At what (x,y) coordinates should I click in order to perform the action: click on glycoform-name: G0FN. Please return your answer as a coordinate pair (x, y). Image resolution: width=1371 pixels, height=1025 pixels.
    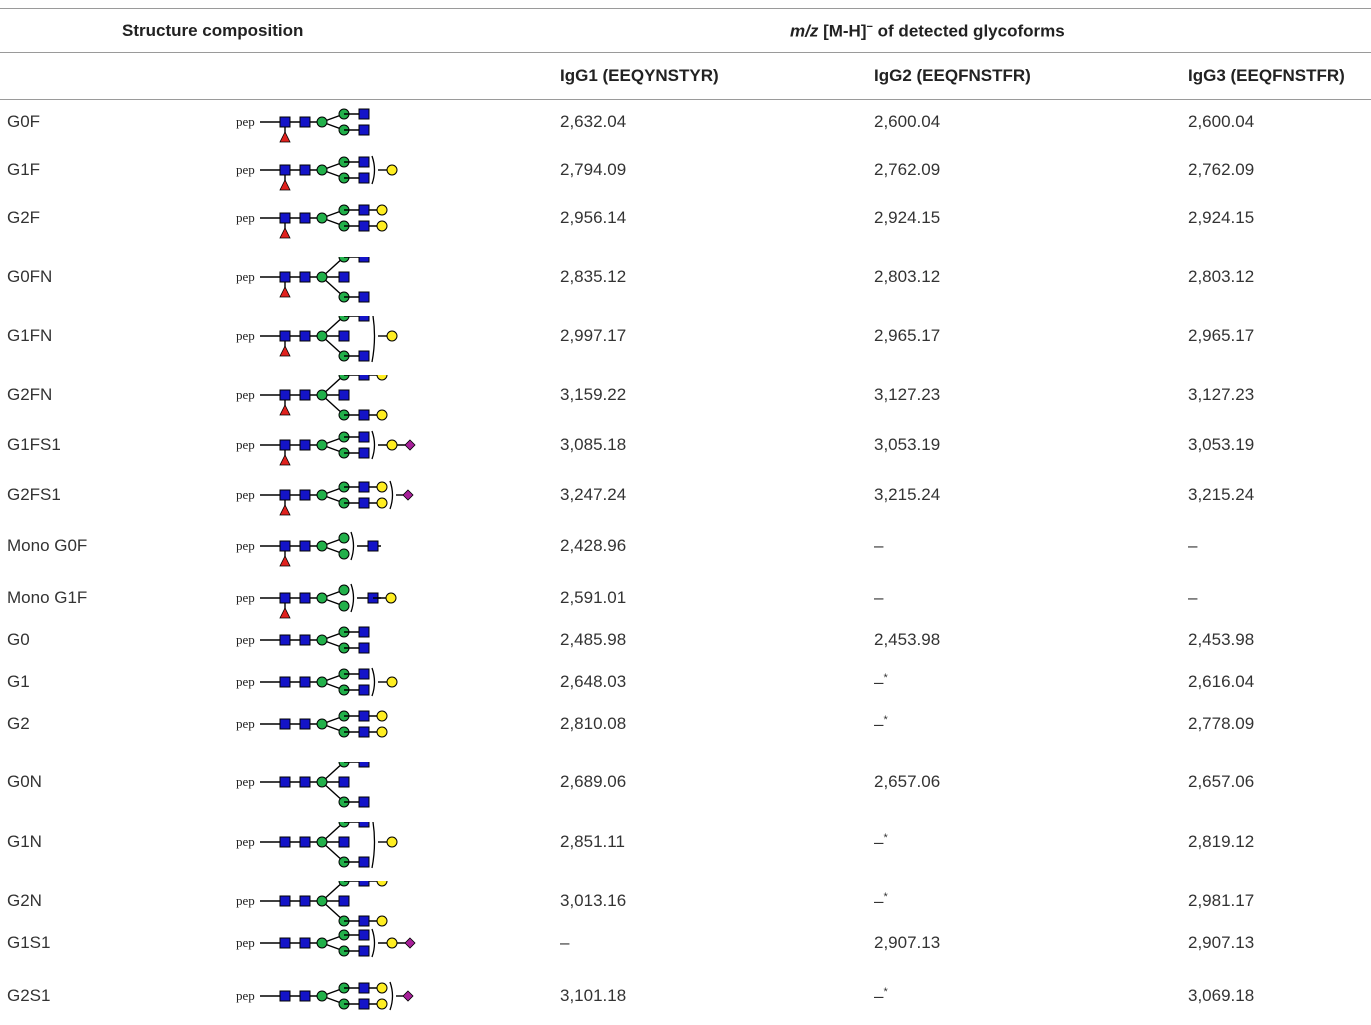
    Looking at the image, I should click on (30, 276).